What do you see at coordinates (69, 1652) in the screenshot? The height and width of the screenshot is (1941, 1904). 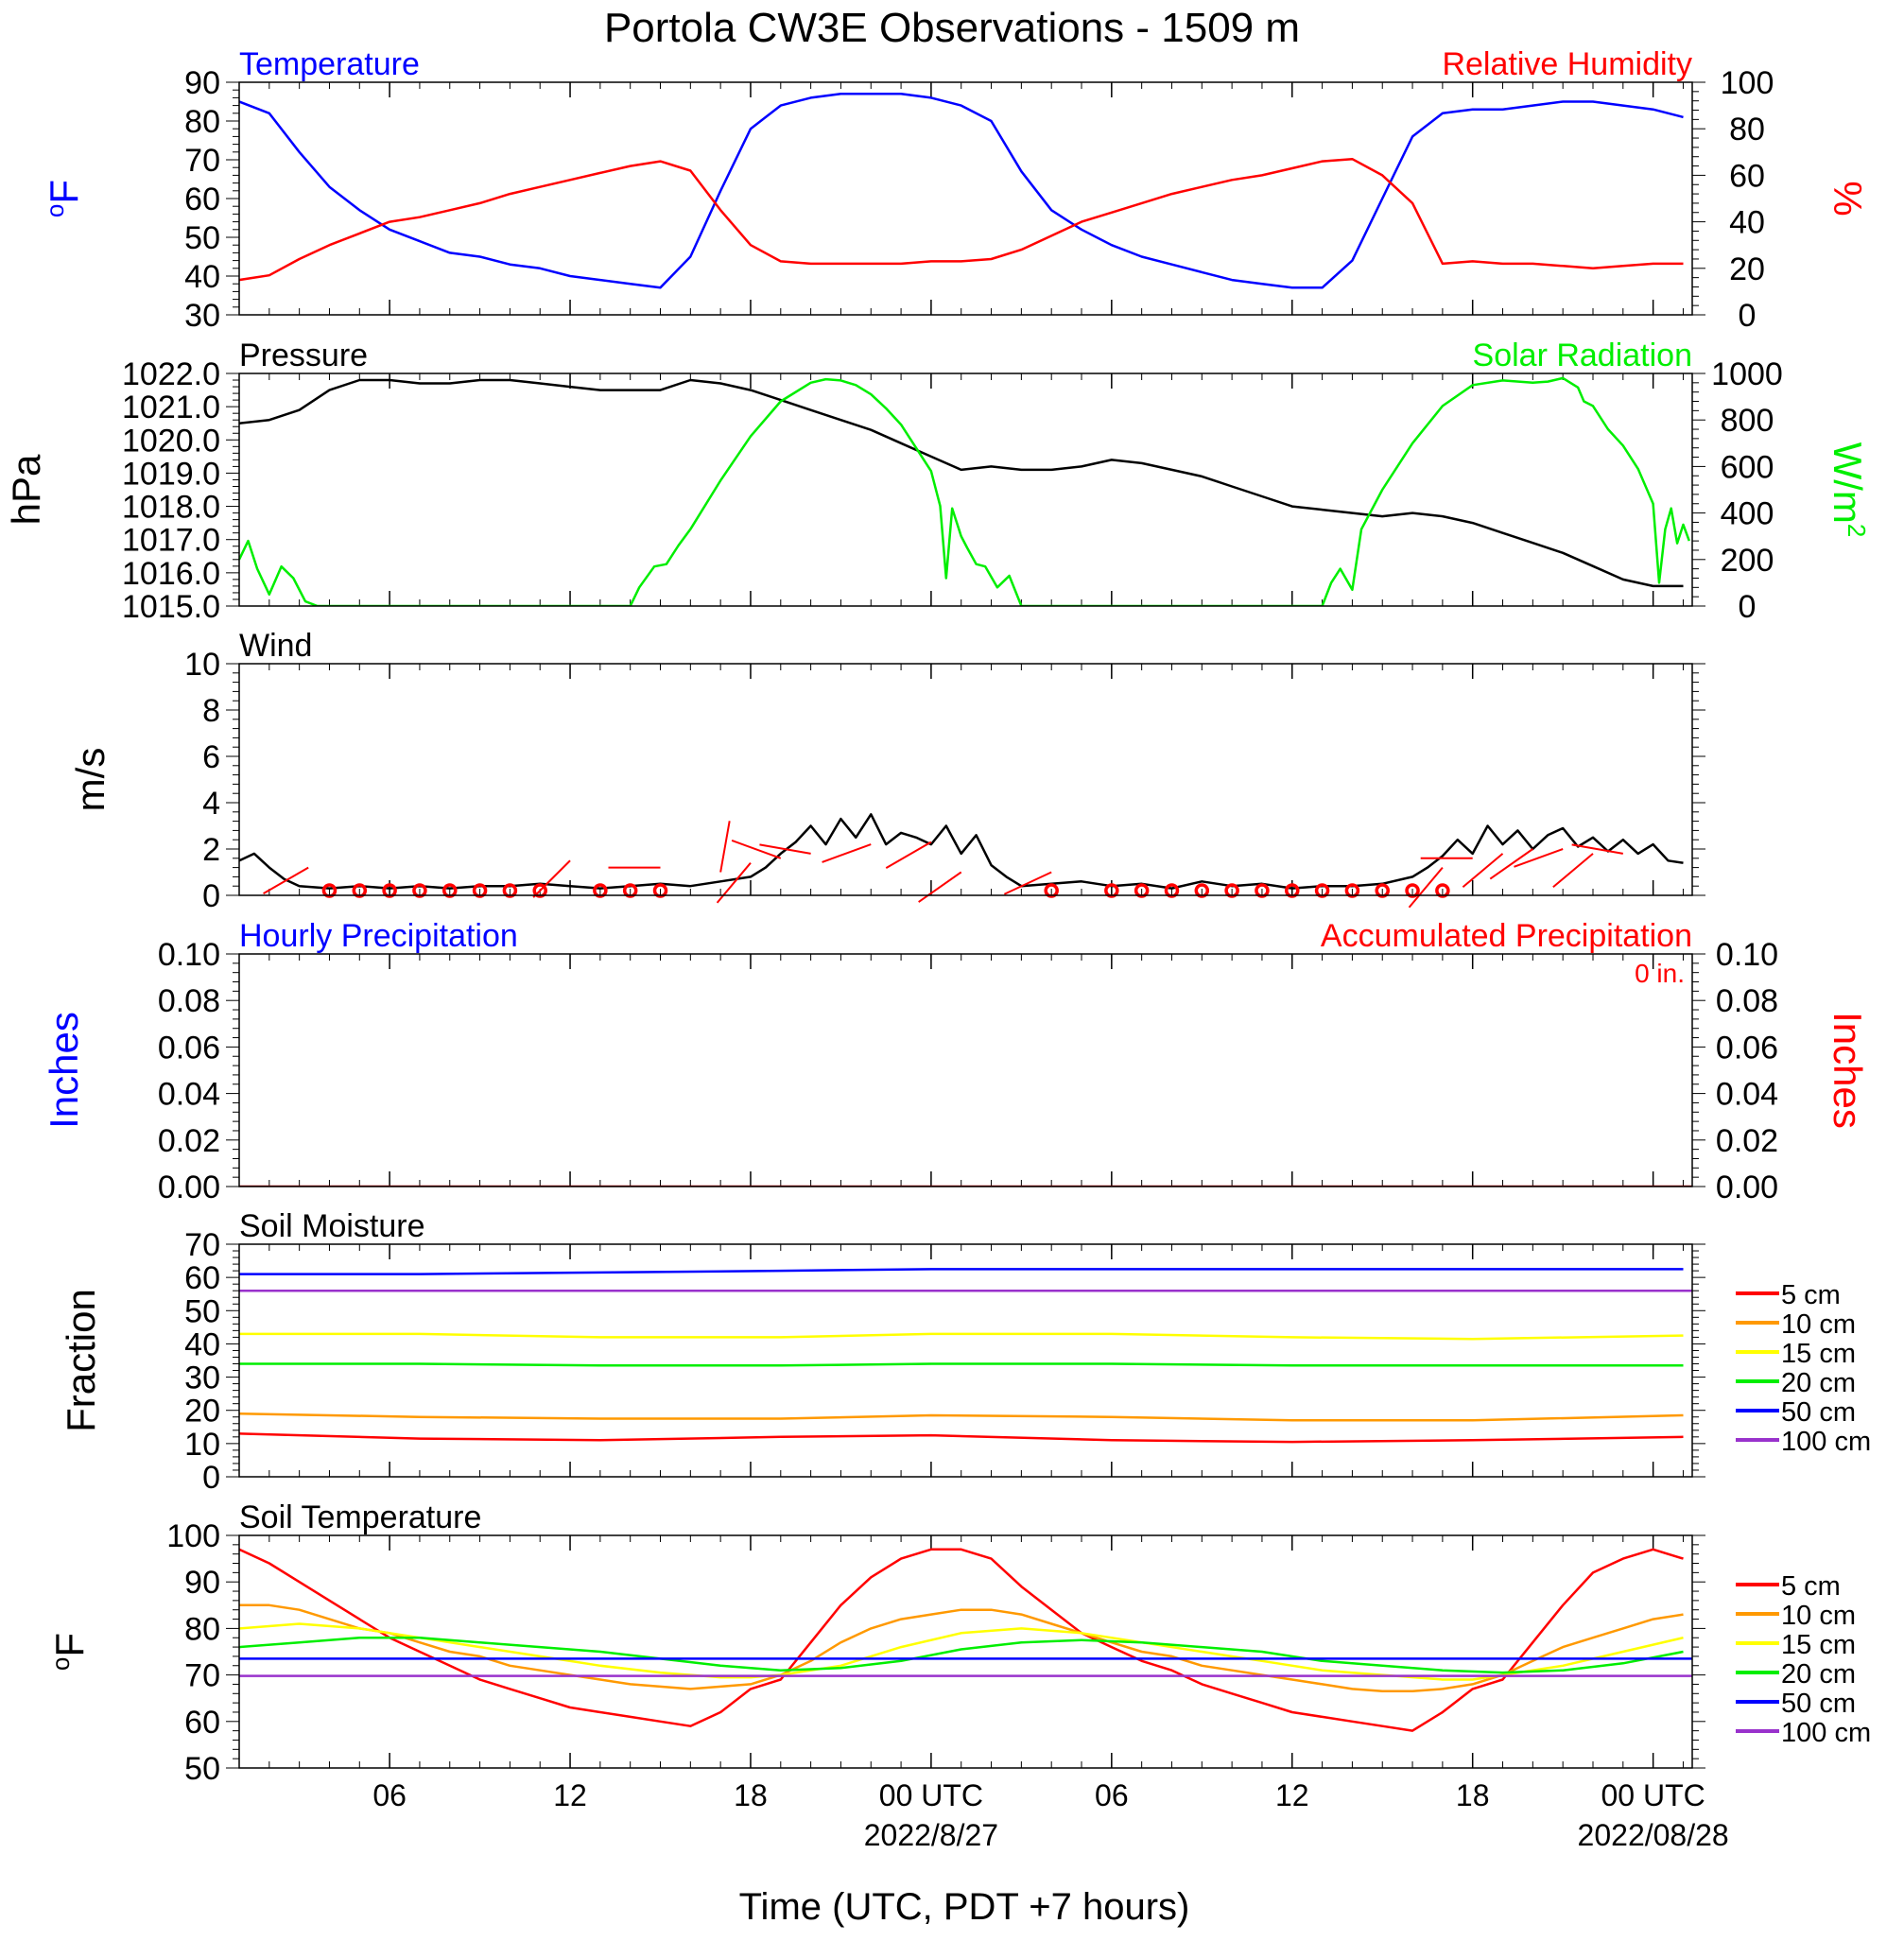 I see `y-left-axis-label: oF` at bounding box center [69, 1652].